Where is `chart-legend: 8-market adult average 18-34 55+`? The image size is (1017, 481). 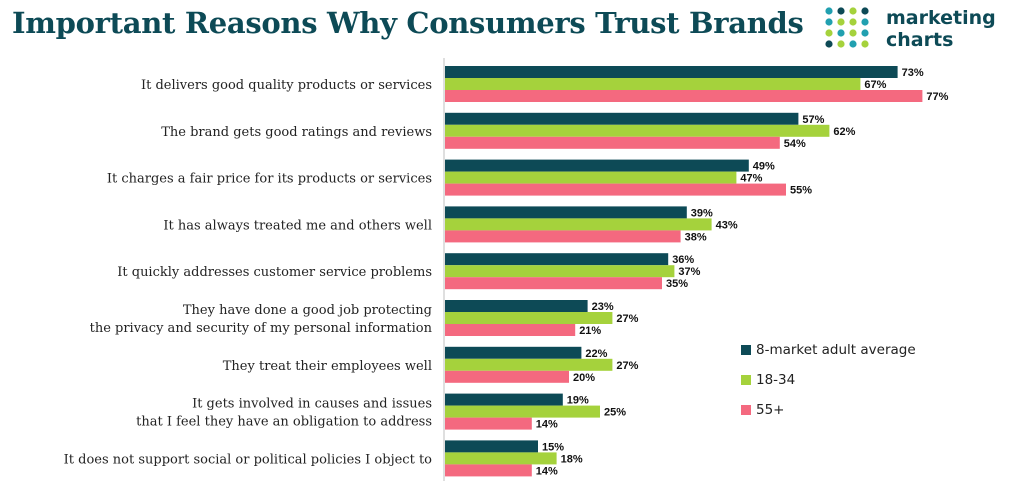 chart-legend: 8-market adult average 18-34 55+ is located at coordinates (828, 387).